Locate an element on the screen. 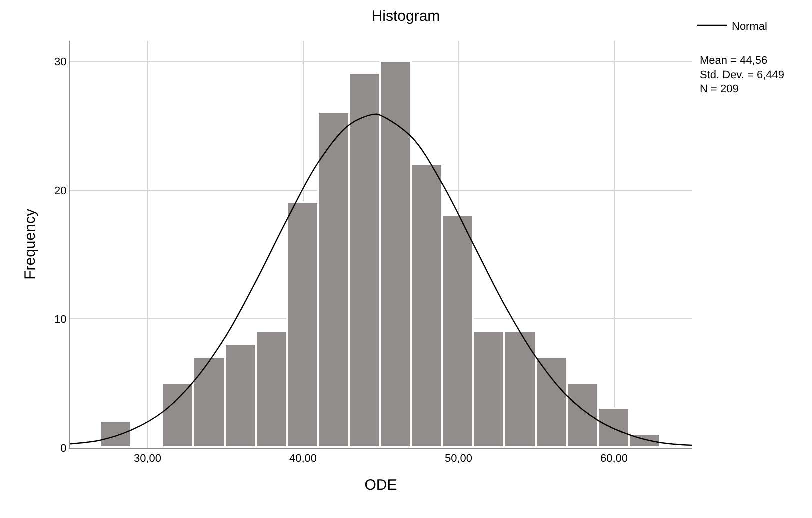 The image size is (812, 518). chart-title: Histogram is located at coordinates (406, 16).